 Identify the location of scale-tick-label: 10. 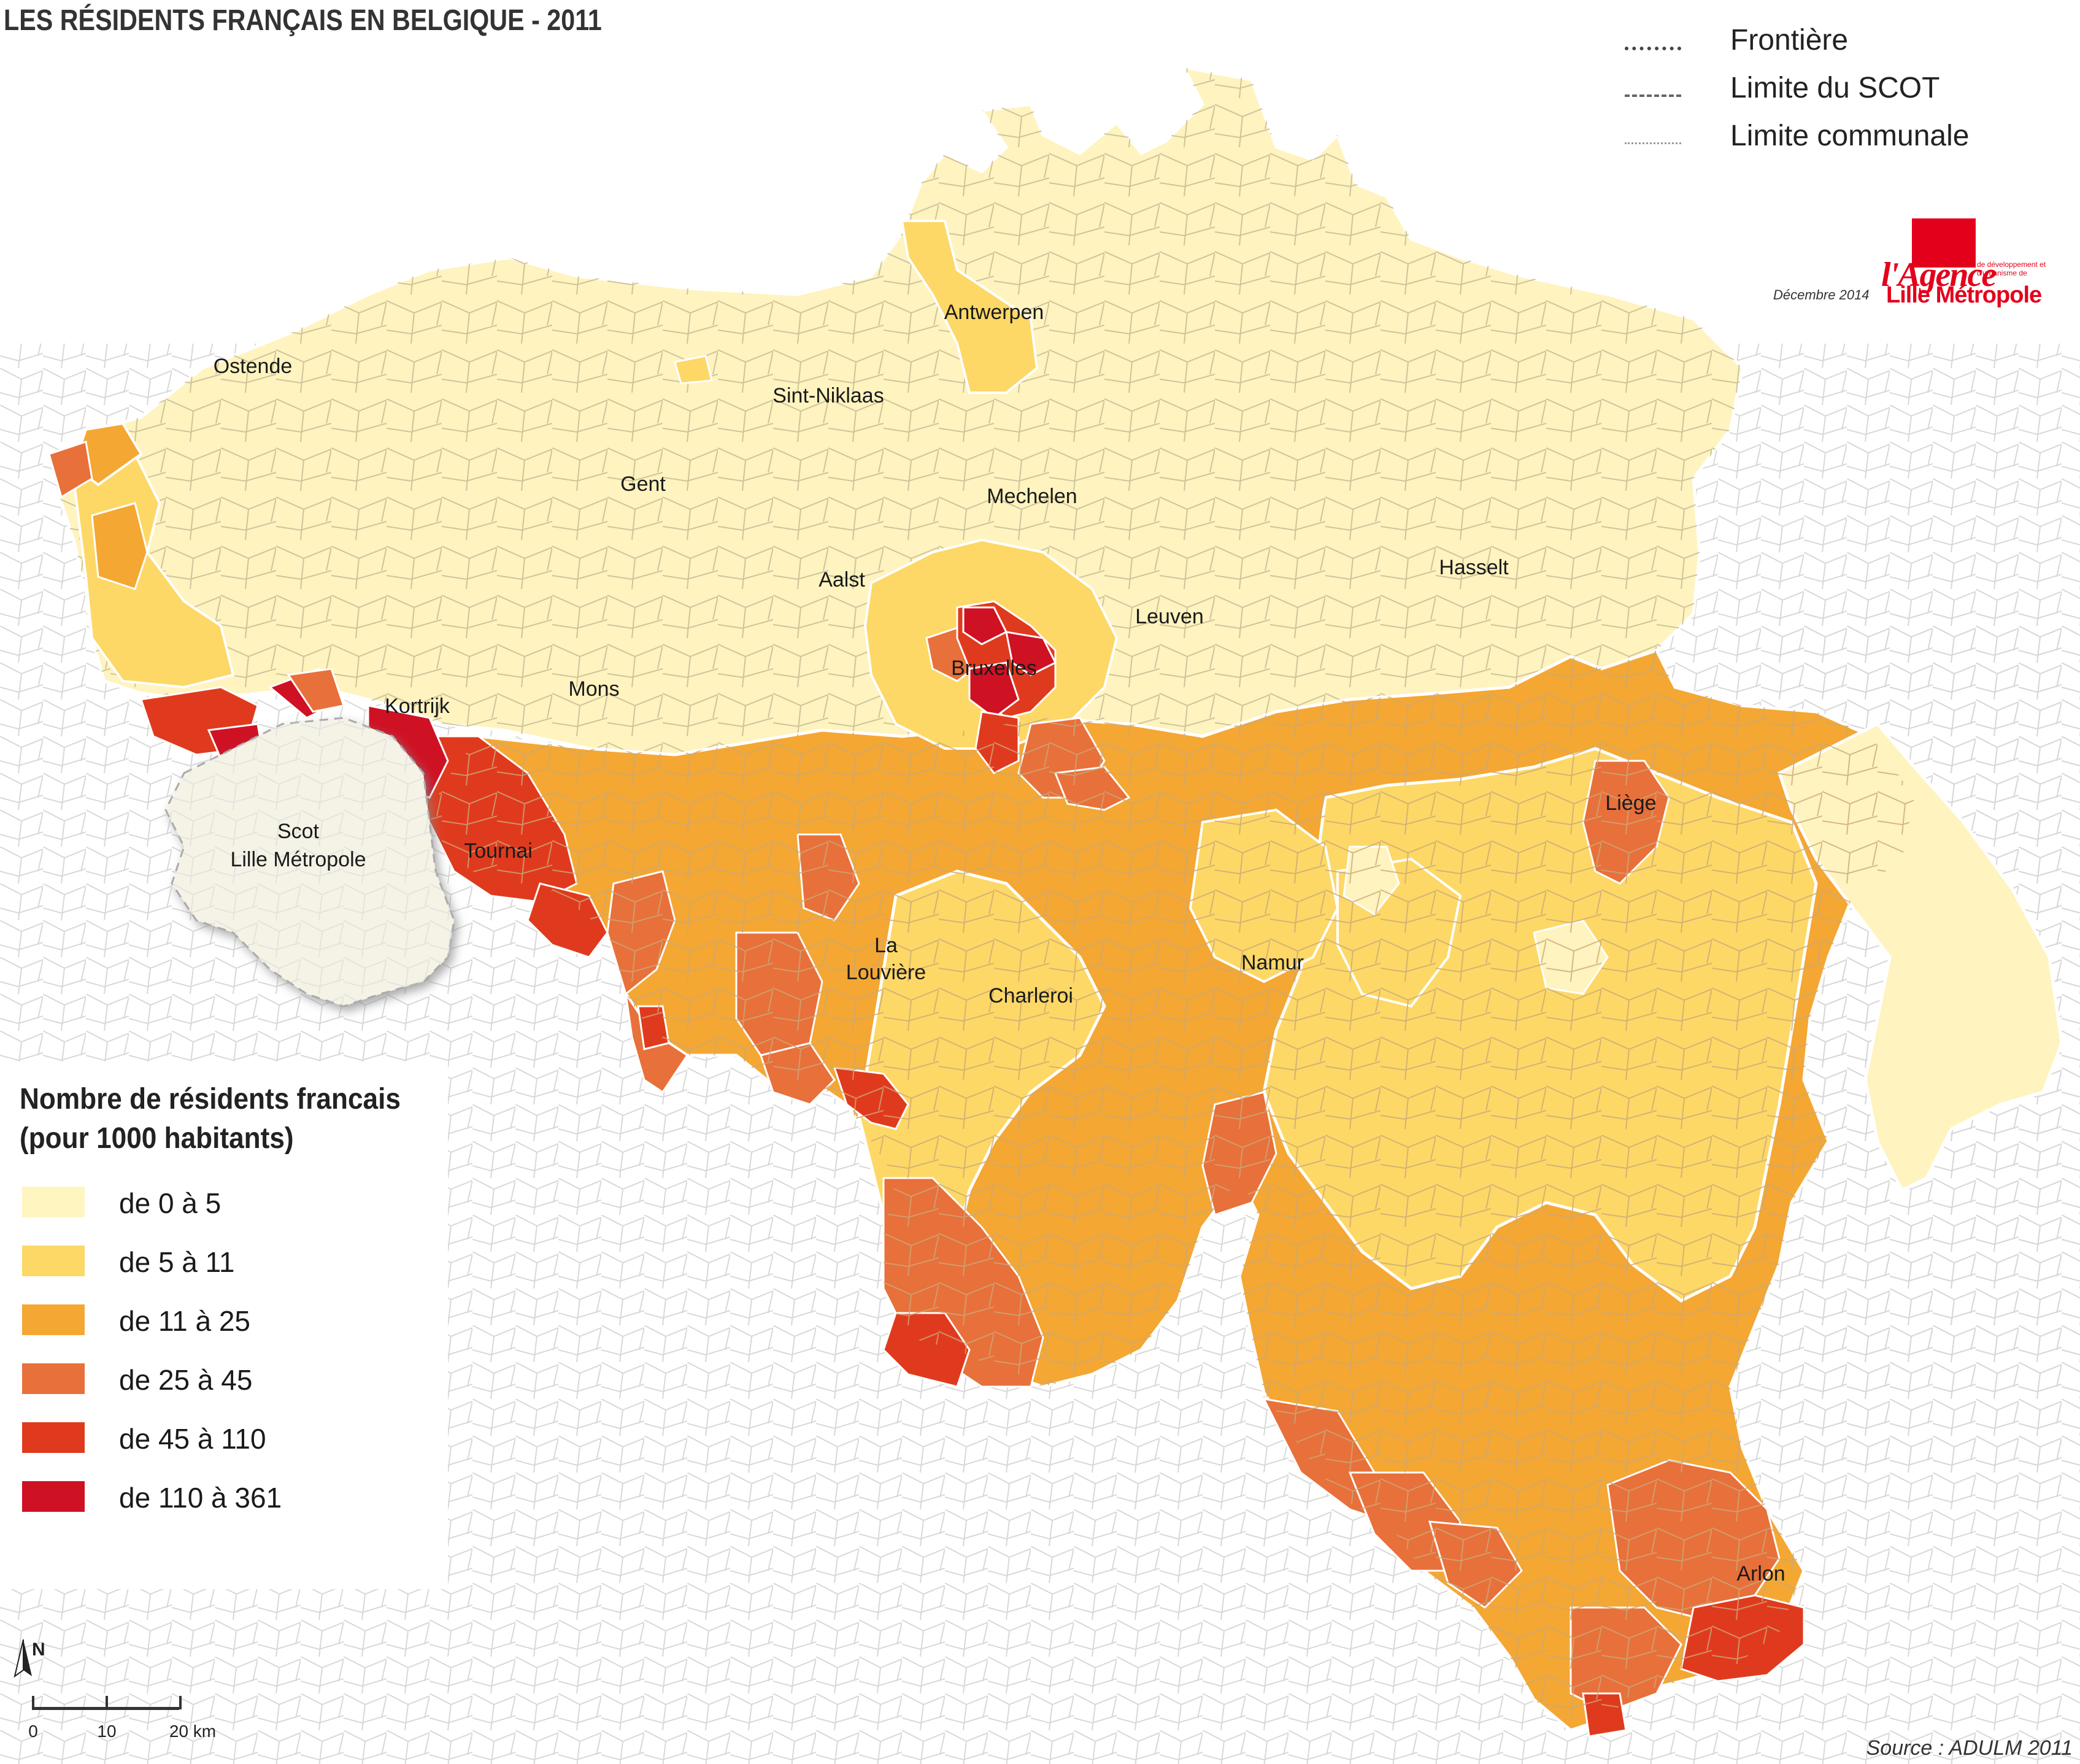
(107, 1731).